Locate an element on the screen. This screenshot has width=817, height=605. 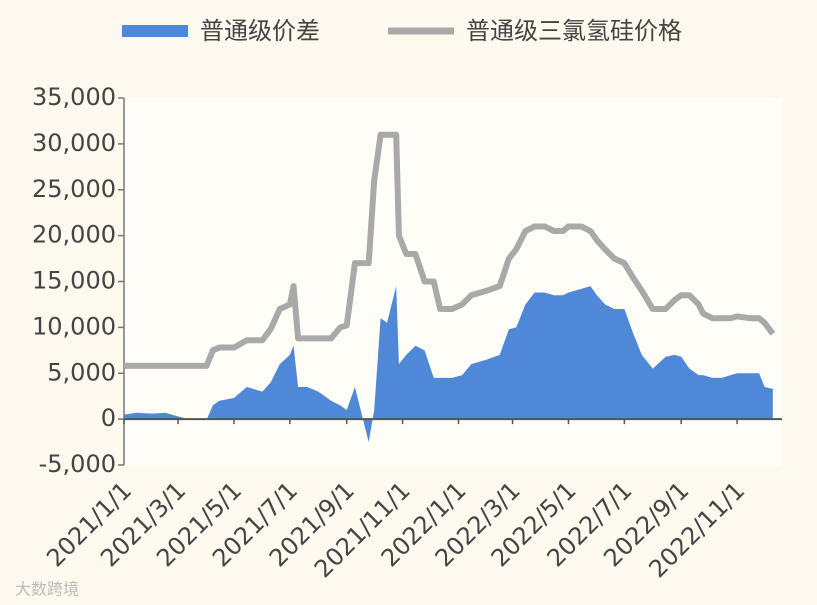
y-tick-label: 30,000 is located at coordinates (74, 143).